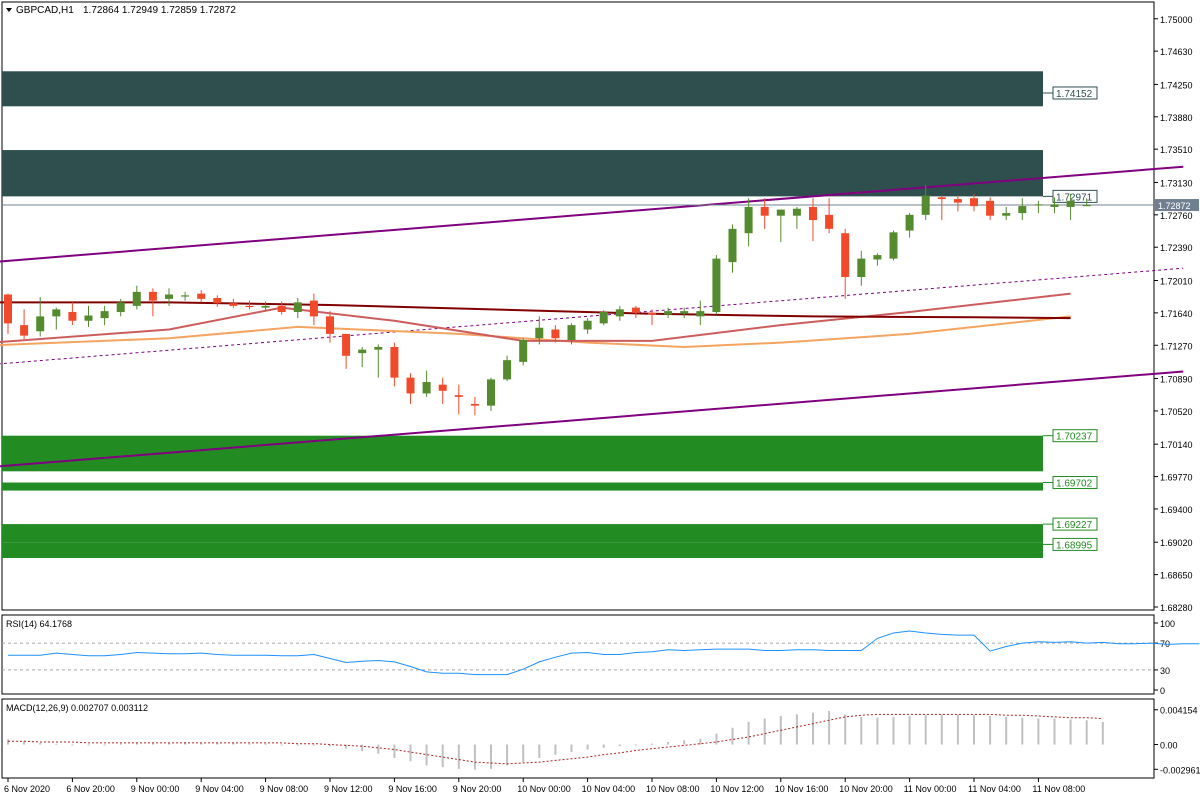 The width and height of the screenshot is (1200, 805). I want to click on price-tick-label: 1.70890, so click(1176, 380).